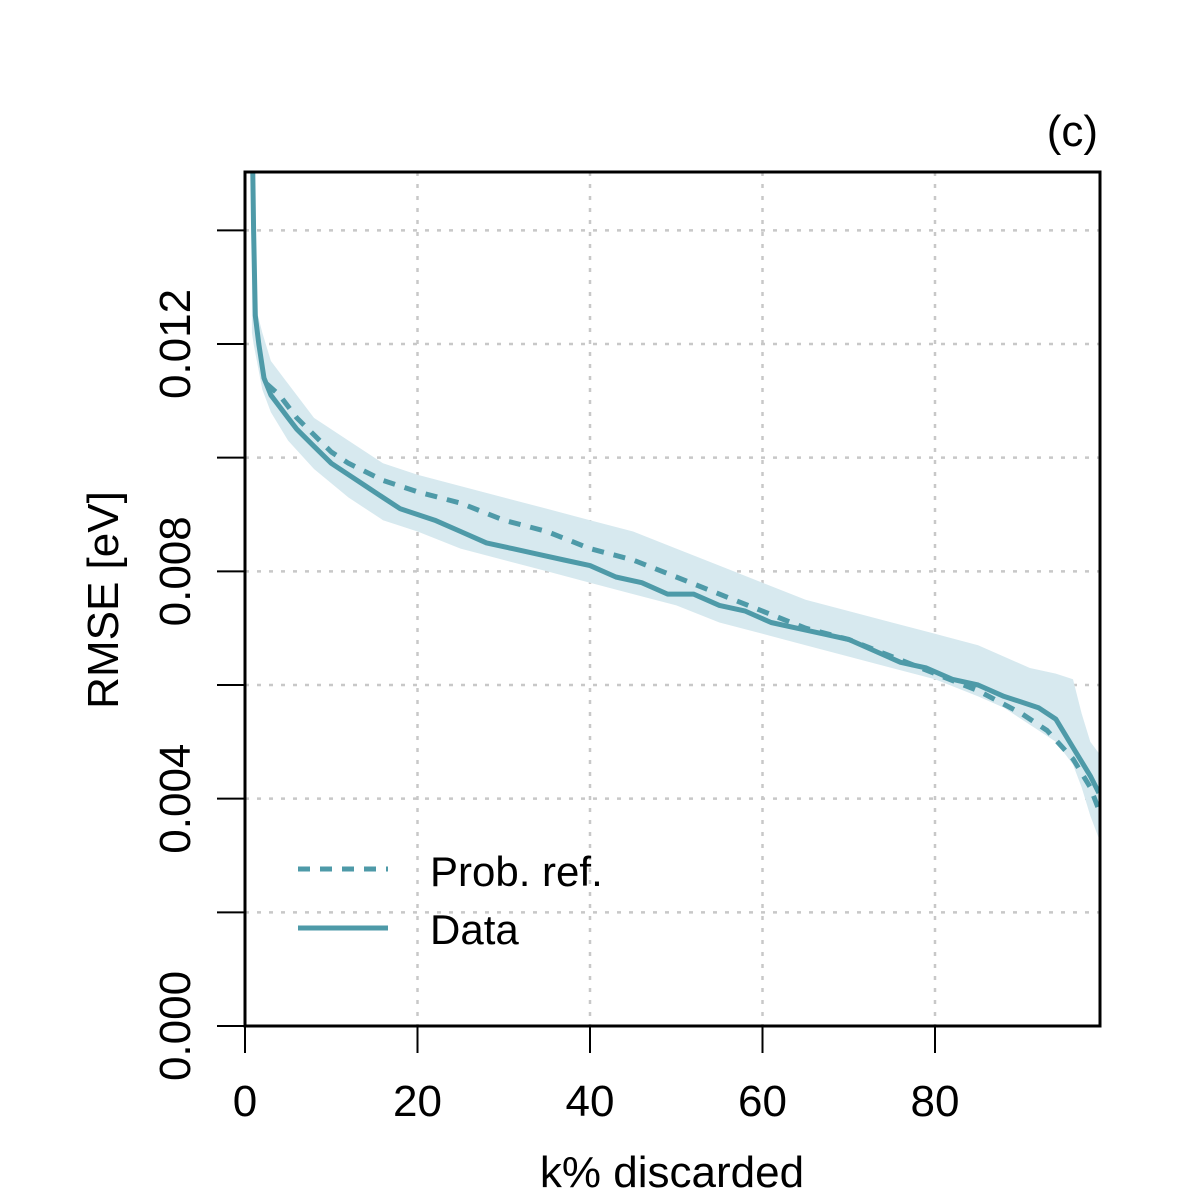 The height and width of the screenshot is (1200, 1200). I want to click on y-tick-label-6: 0.012, so click(175, 344).